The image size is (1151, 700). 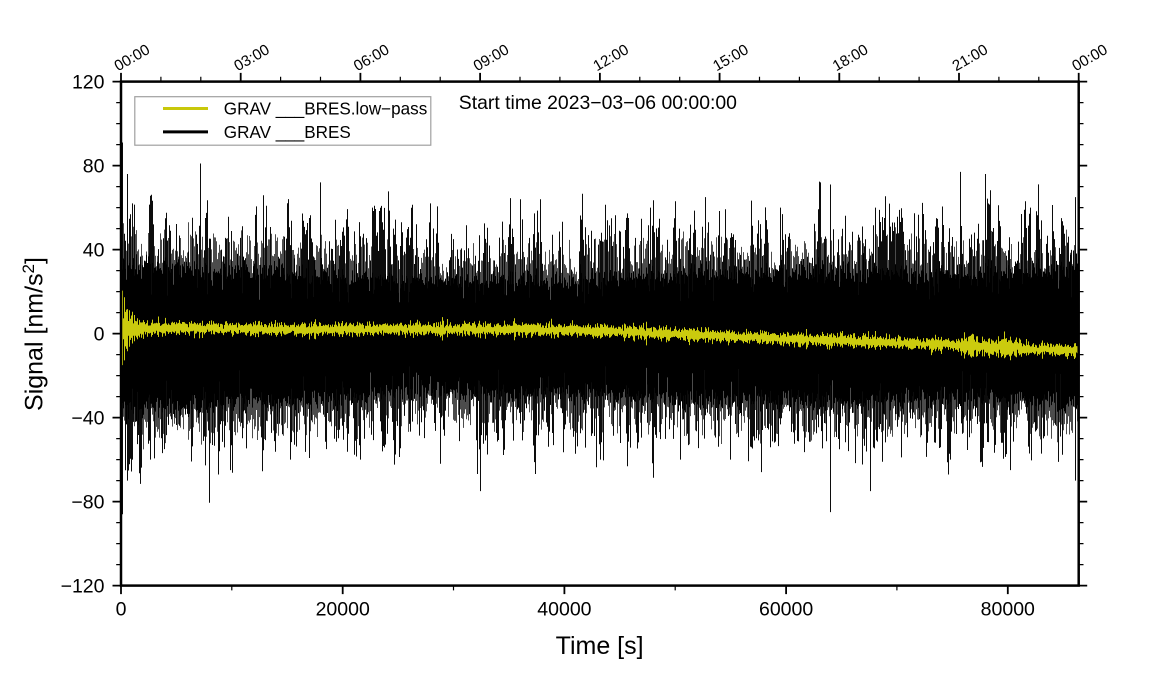 I want to click on svg-text: GRAV ___BRES, so click(x=287, y=132).